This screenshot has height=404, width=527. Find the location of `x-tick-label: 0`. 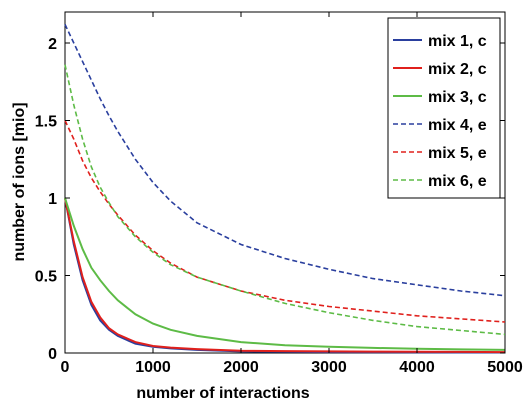

x-tick-label: 0 is located at coordinates (65, 367).